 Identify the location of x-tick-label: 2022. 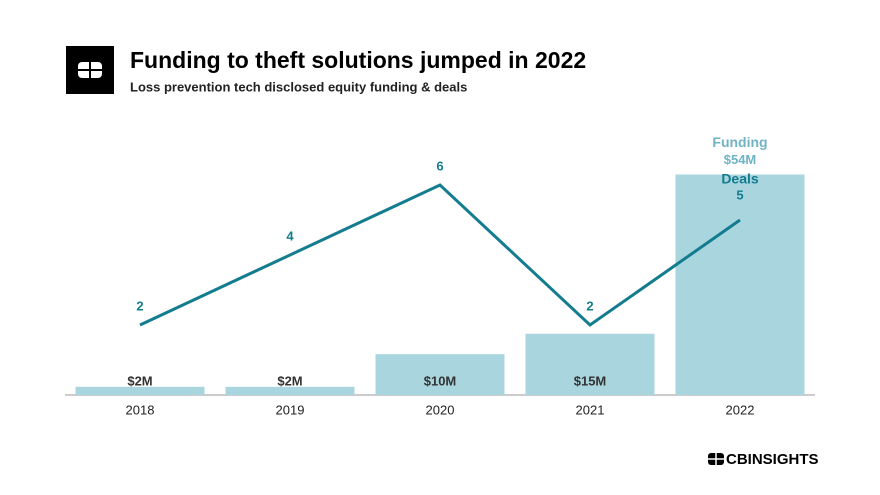
(740, 409).